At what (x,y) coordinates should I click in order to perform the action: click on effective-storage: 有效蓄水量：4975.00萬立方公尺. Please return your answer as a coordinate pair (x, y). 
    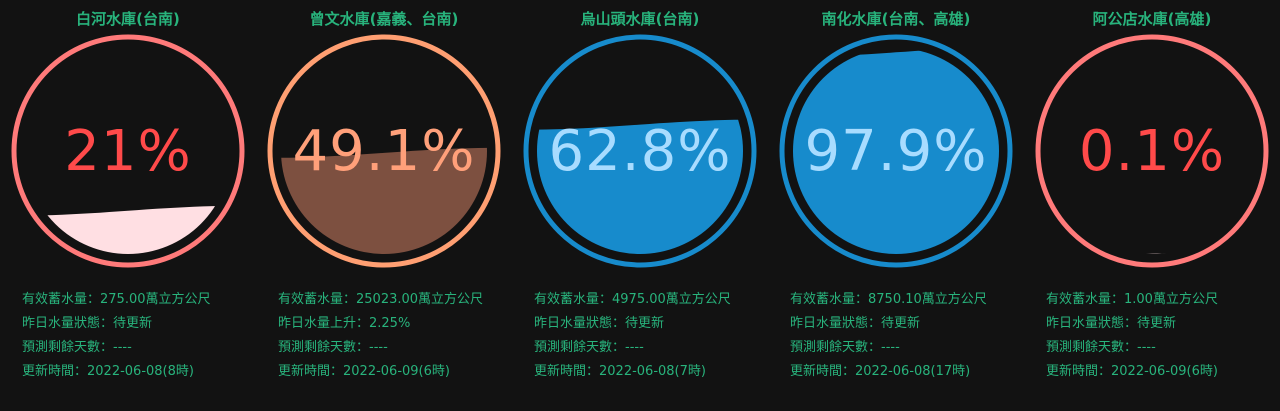
    Looking at the image, I should click on (632, 299).